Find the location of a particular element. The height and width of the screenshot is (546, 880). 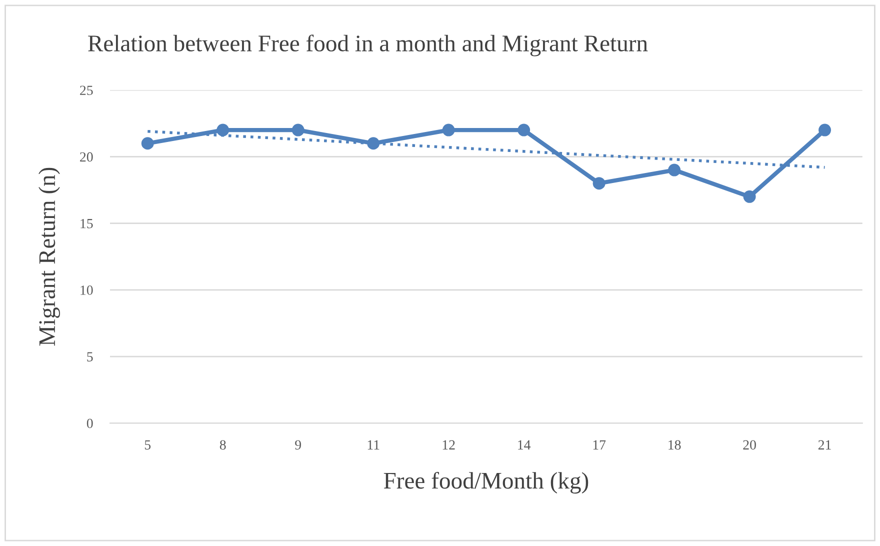

y-tick-label: 0 is located at coordinates (89, 423).